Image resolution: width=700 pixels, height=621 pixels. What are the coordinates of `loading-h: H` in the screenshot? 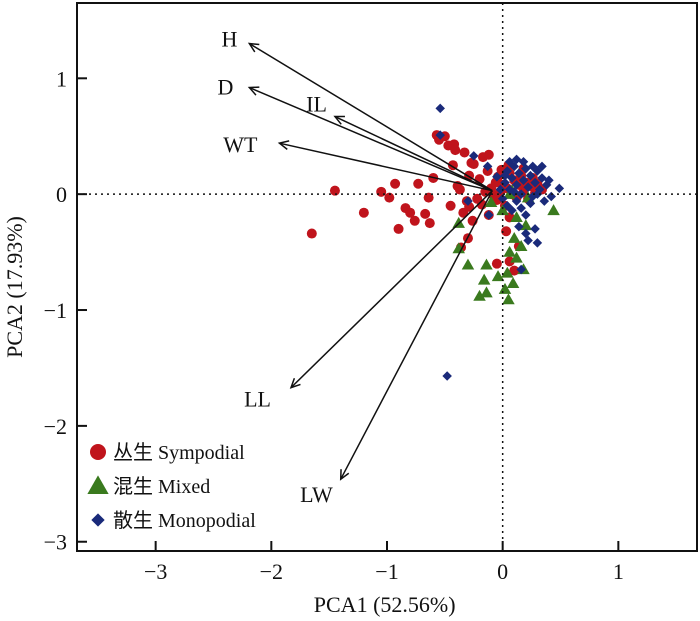 It's located at (357, 109).